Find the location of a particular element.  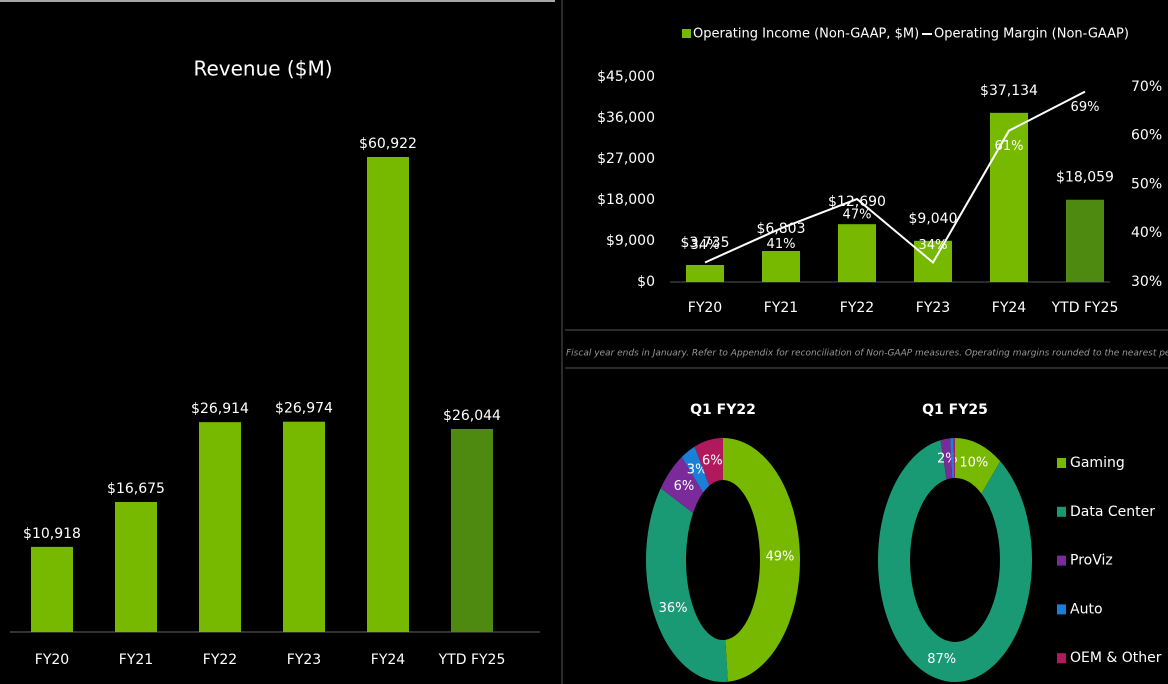

data-label: $10,918 is located at coordinates (52, 534).